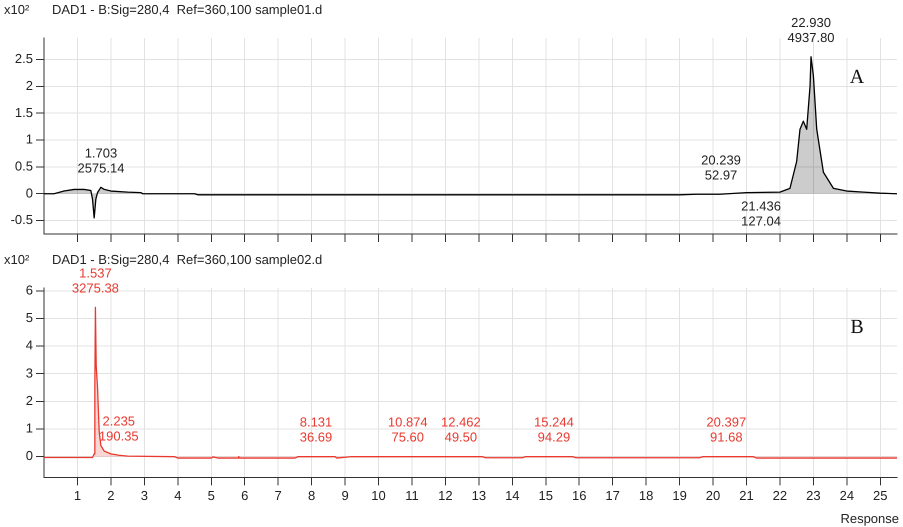 The image size is (903, 527). I want to click on x-tick-label: 24, so click(847, 495).